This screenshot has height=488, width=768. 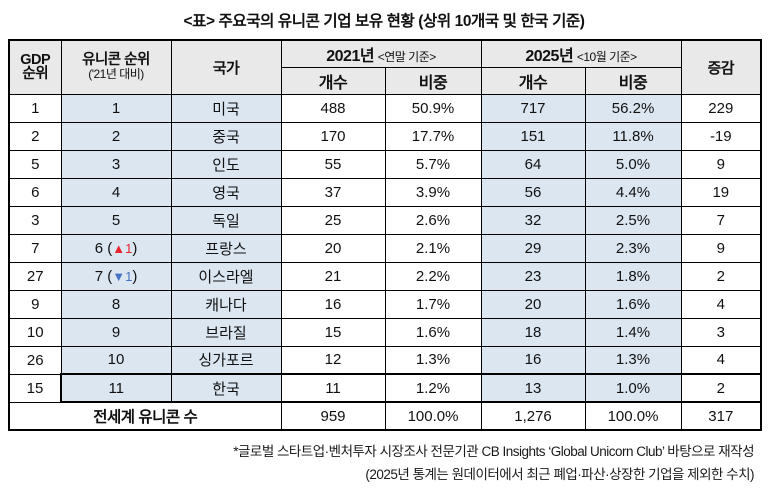 I want to click on unicorn-rank-cell: 6 (▲1), so click(x=116, y=248).